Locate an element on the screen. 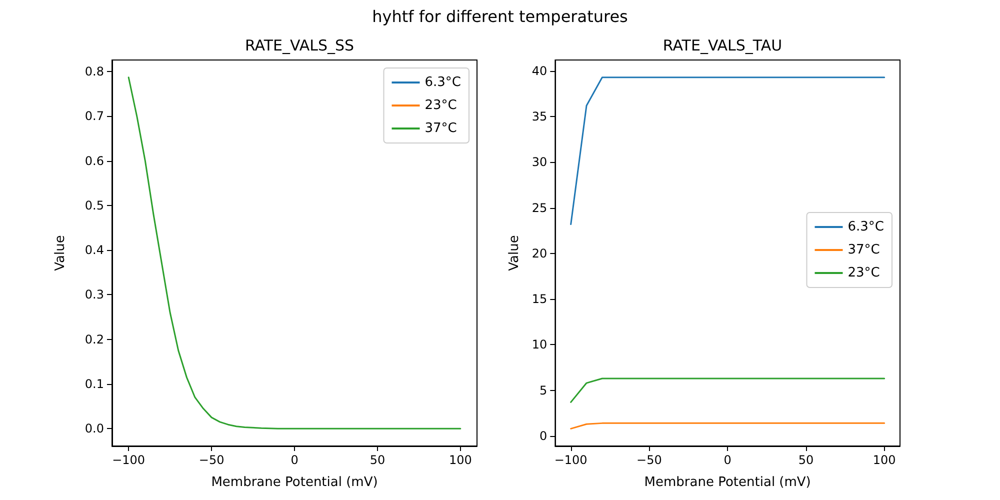 This screenshot has height=500, width=1000. y-tick-label: 15 is located at coordinates (540, 299).